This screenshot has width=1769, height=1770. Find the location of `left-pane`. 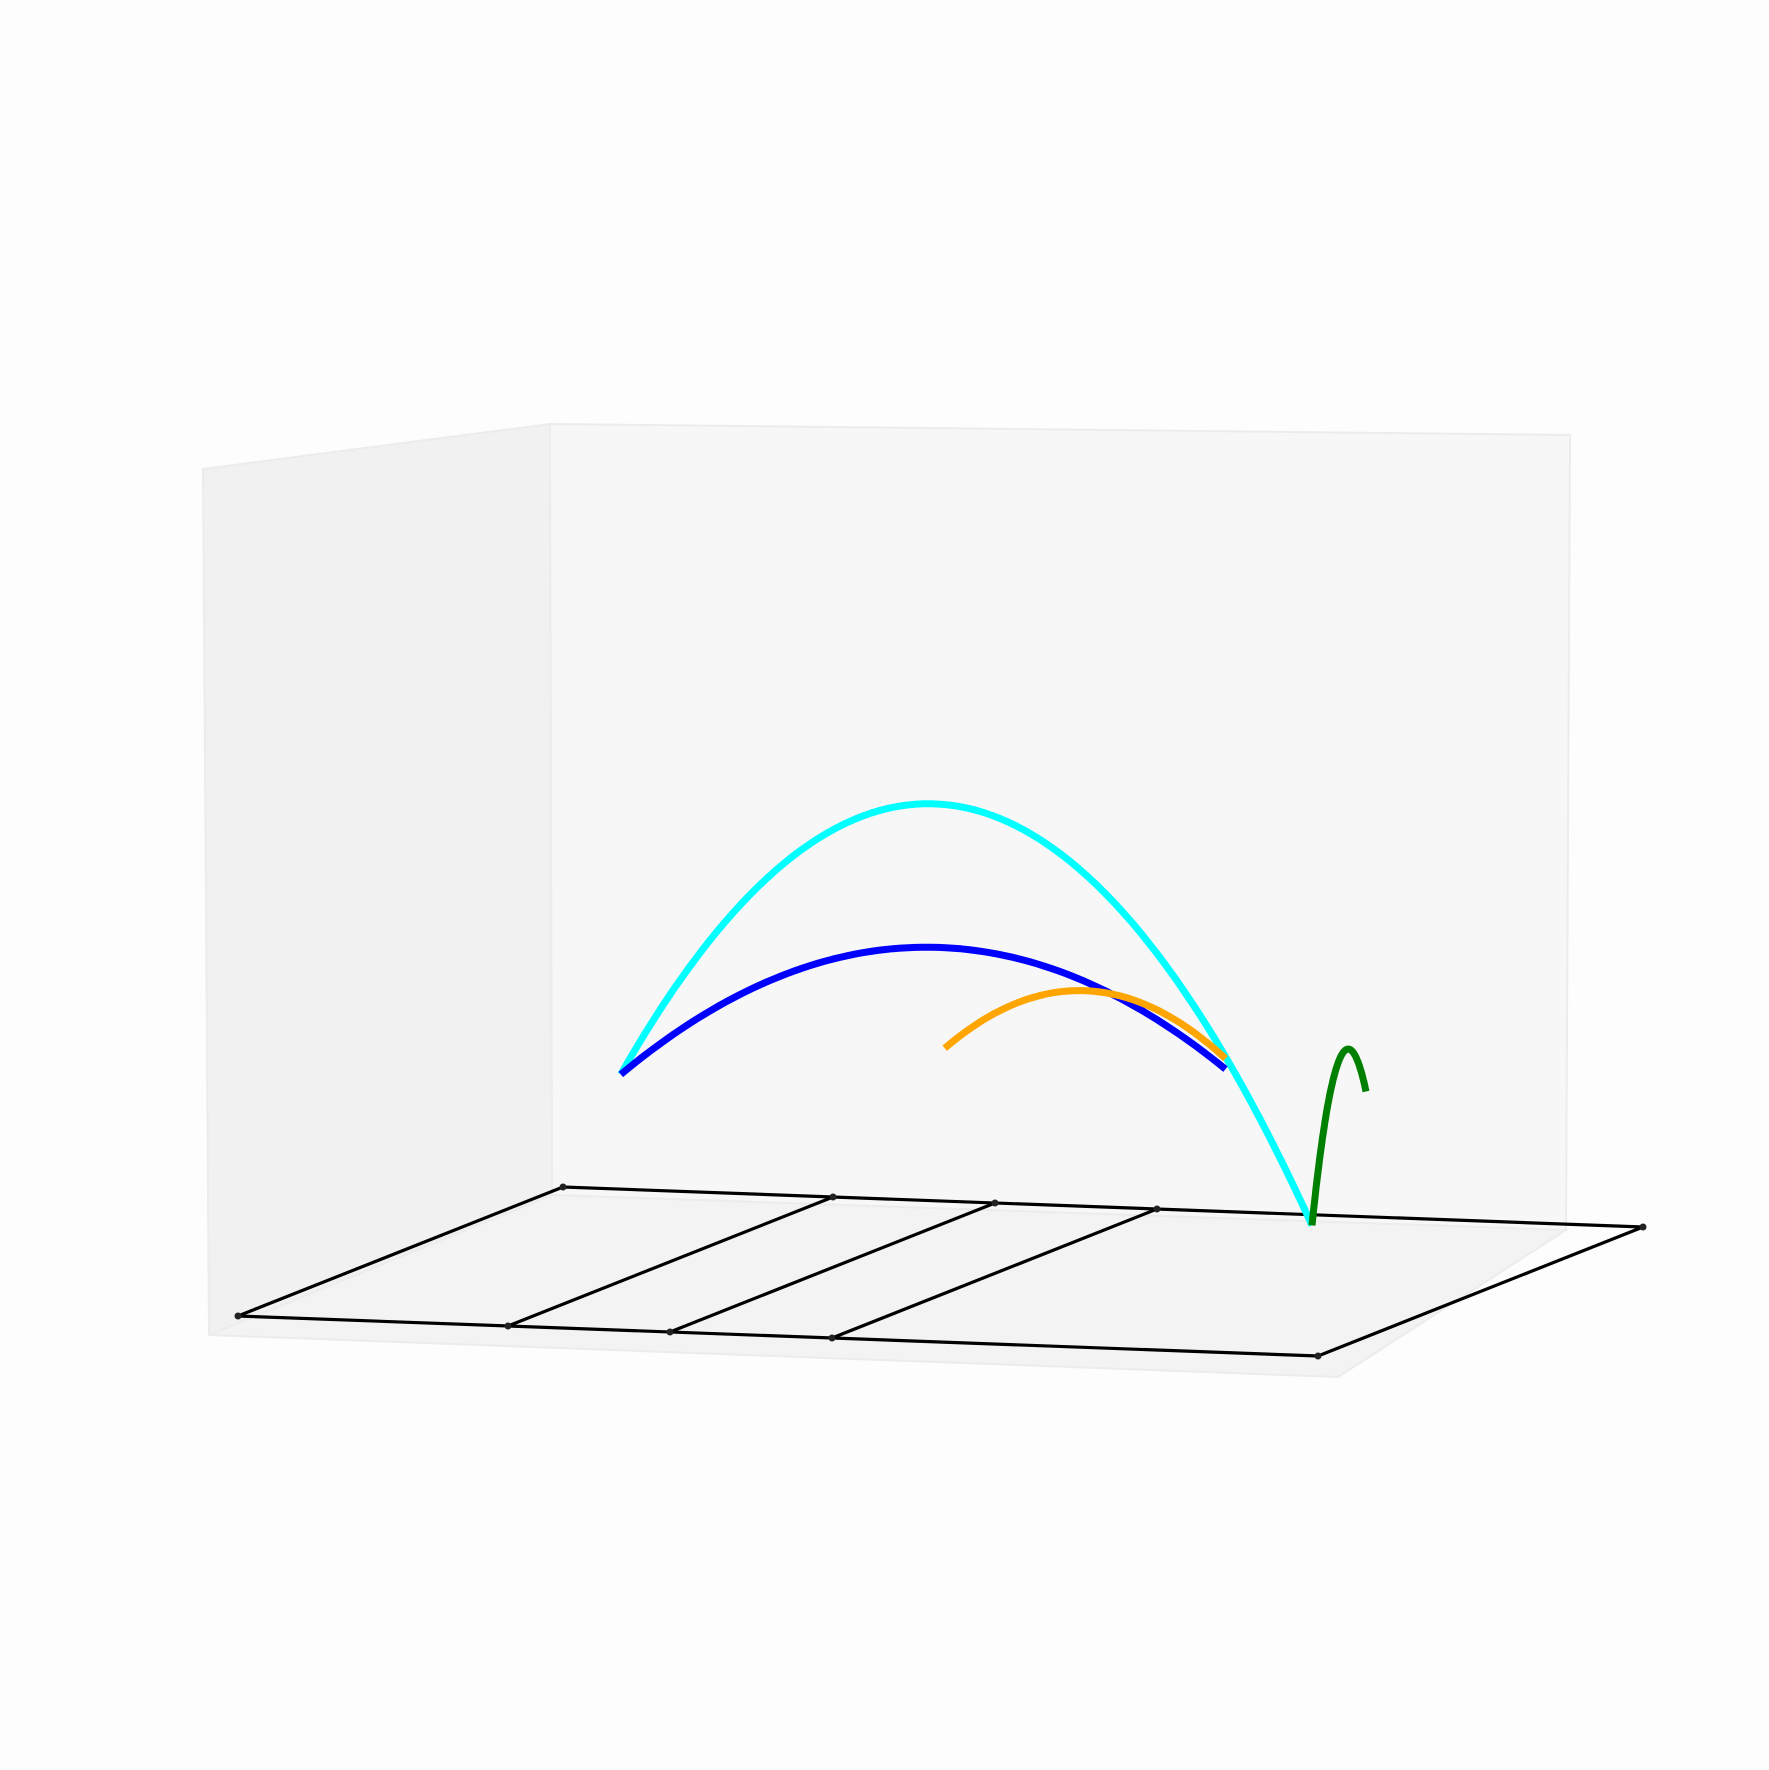

left-pane is located at coordinates (377, 879).